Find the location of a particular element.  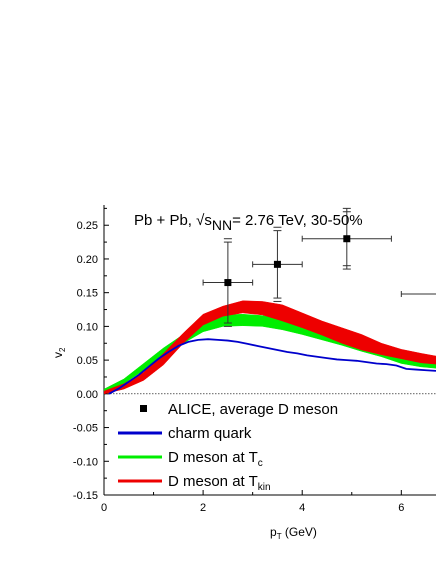

legend-label-main: ALICE, average D meson is located at coordinates (253, 409).